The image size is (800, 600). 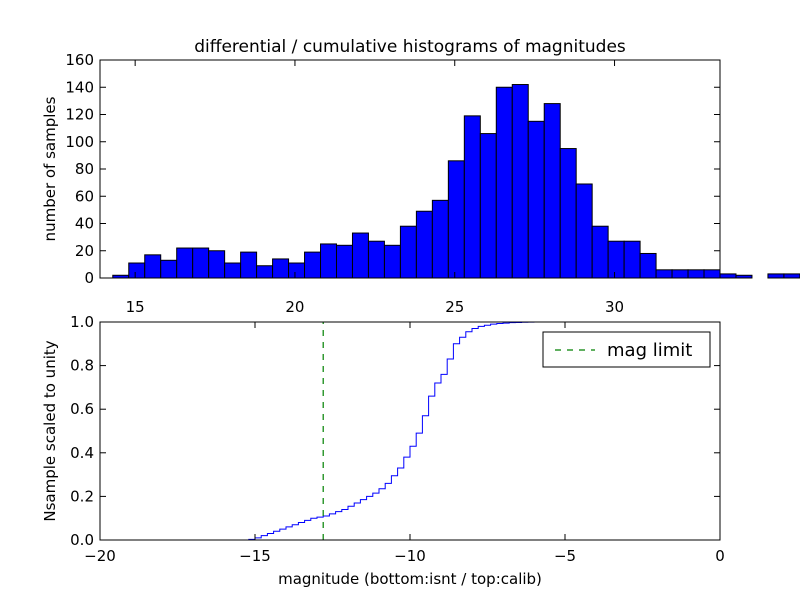 I want to click on bottom-x-axis-label: magnitude (bottom:isnt / top:calib), so click(x=410, y=579).